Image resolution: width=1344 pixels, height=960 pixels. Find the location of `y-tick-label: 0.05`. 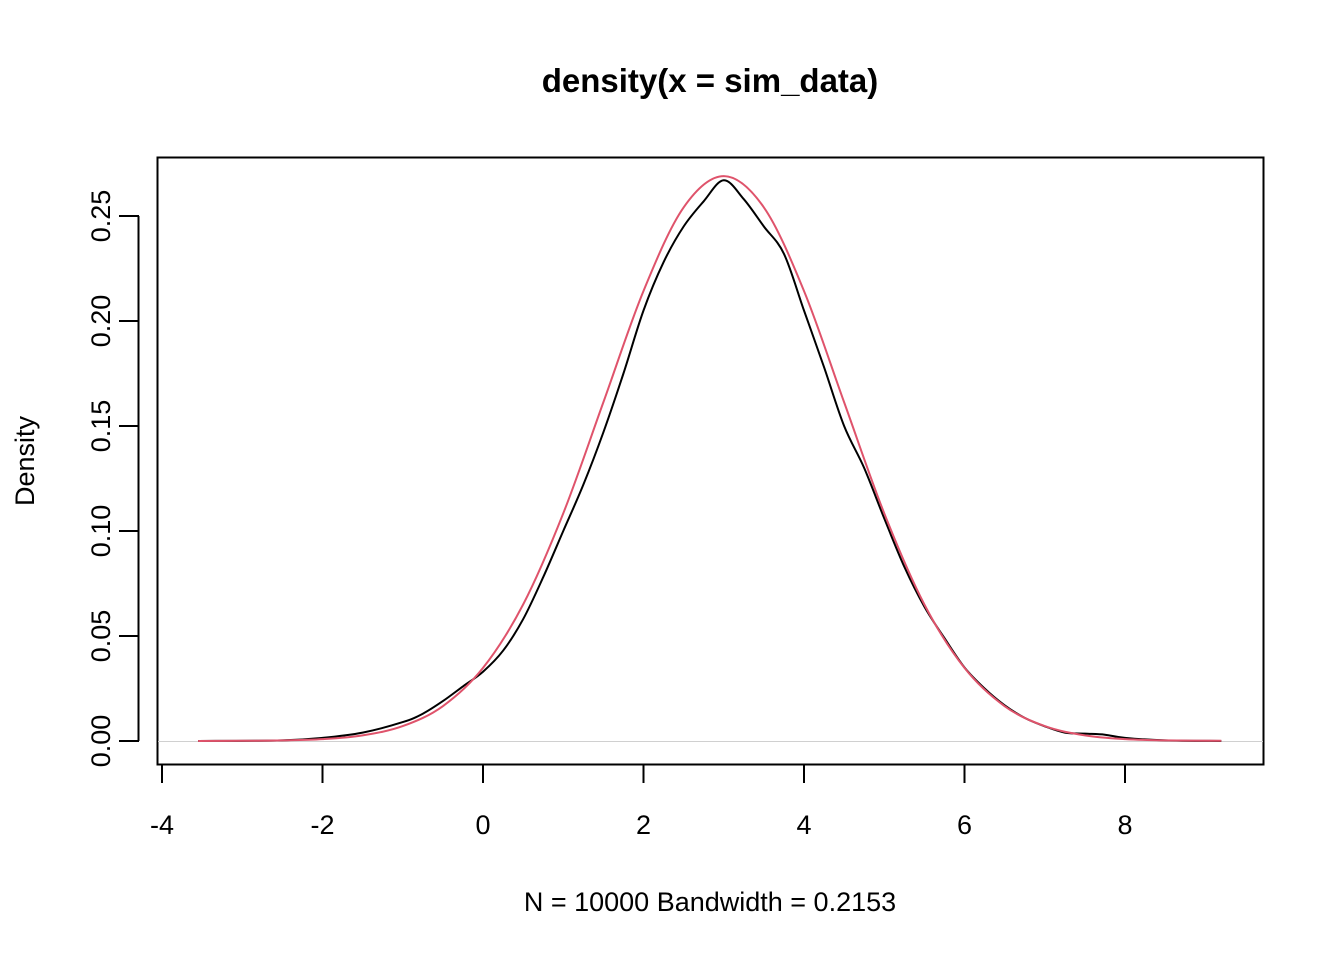

y-tick-label: 0.05 is located at coordinates (101, 636).